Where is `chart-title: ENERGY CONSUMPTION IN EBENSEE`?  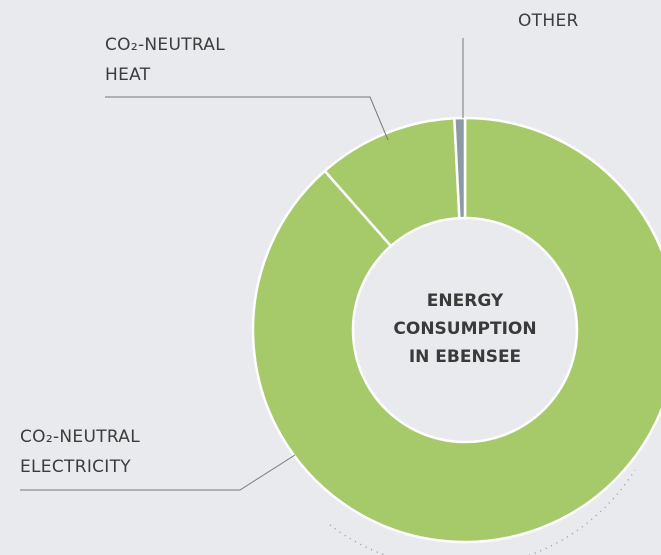
chart-title: ENERGY CONSUMPTION IN EBENSEE is located at coordinates (465, 329).